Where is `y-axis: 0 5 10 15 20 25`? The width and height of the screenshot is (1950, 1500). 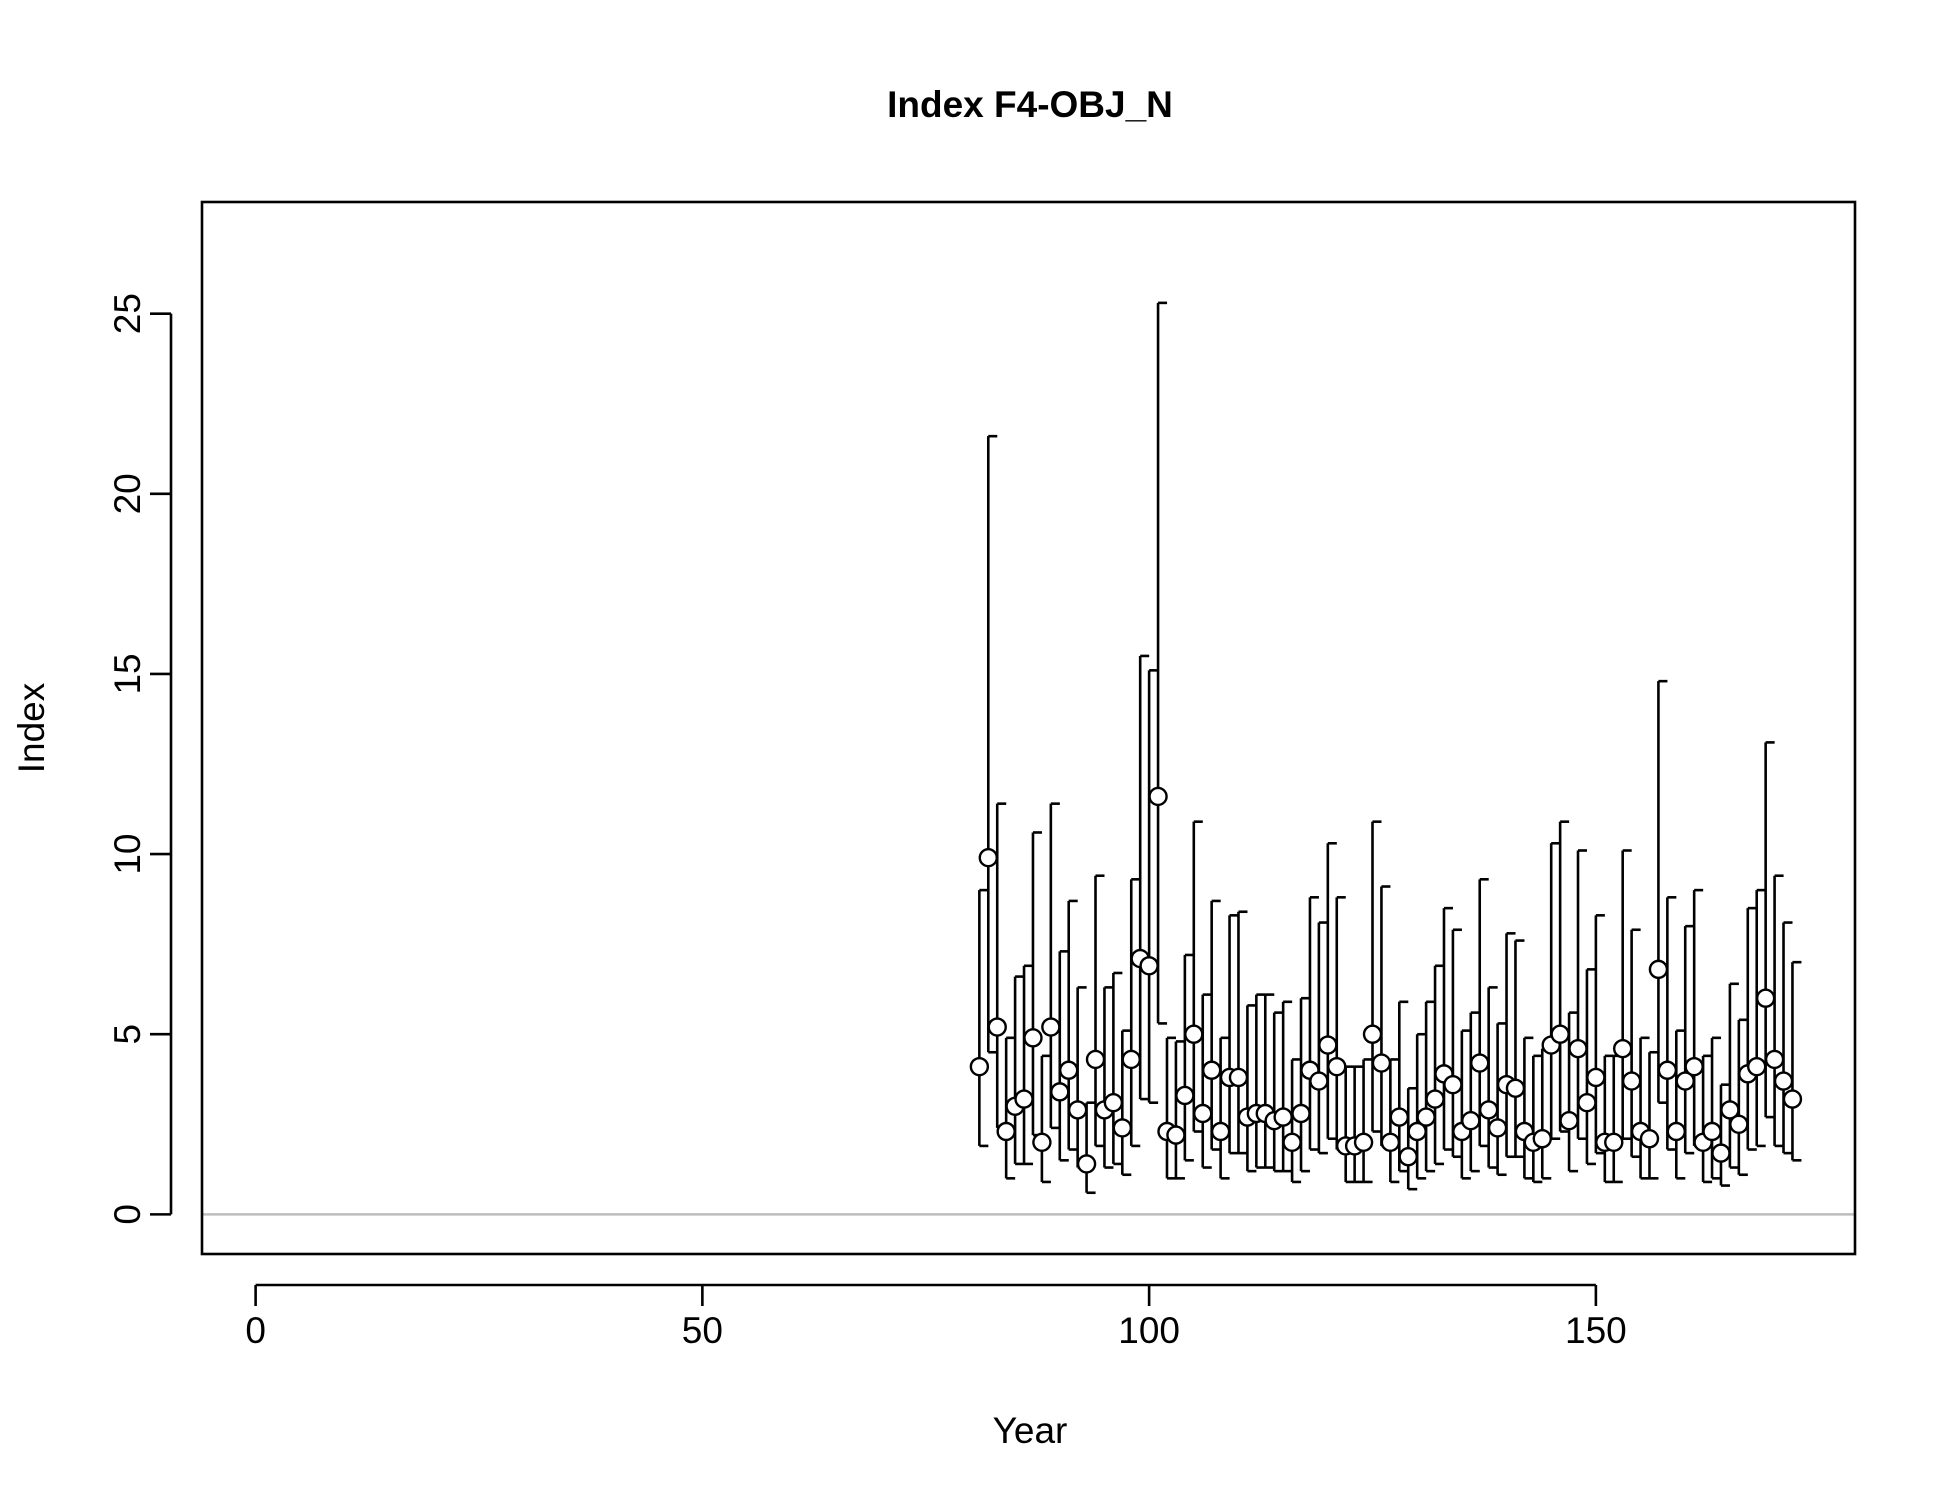 y-axis: 0 5 10 15 20 25 is located at coordinates (140, 759).